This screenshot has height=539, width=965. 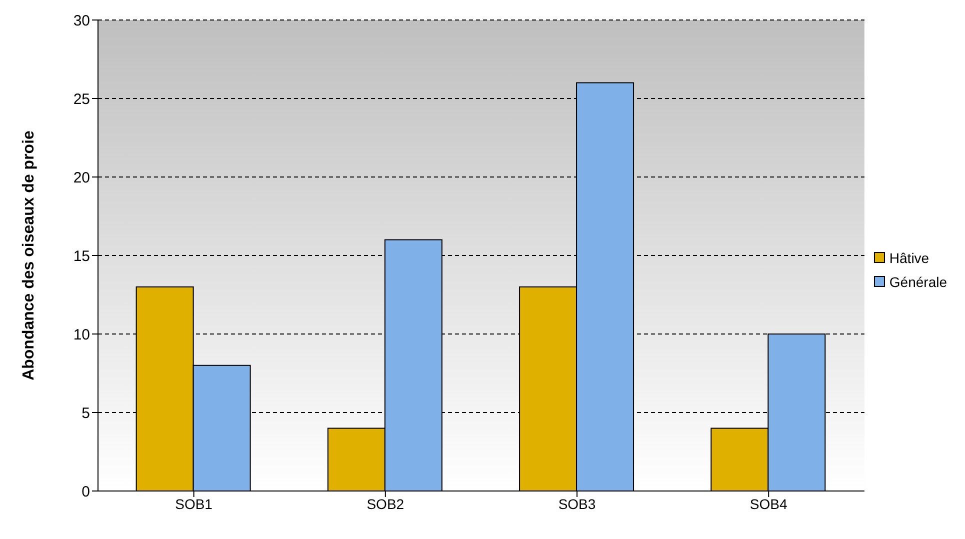 I want to click on y-tick-label: 5, so click(x=86, y=413).